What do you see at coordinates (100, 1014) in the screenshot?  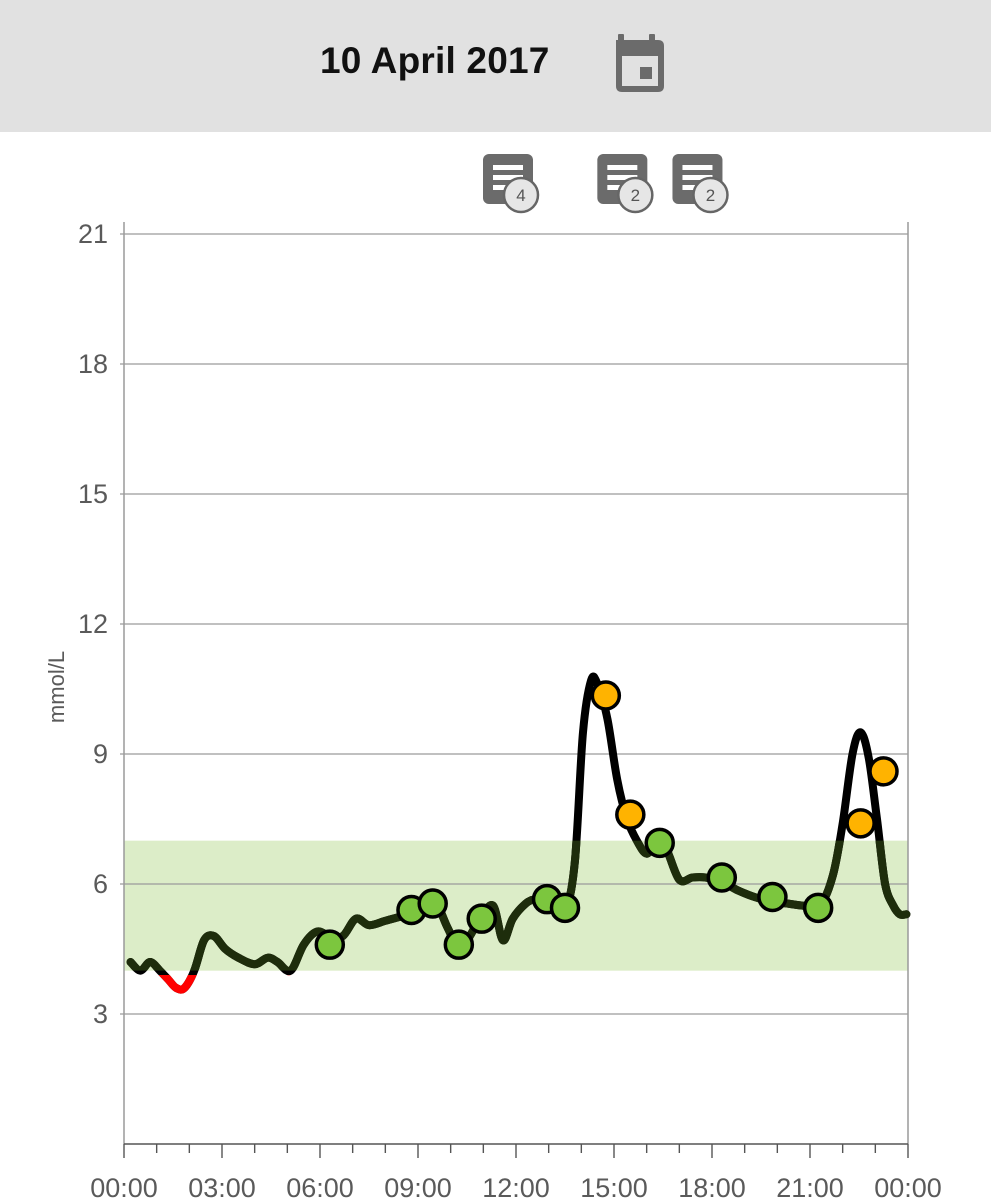 I see `y-tick-label: 3` at bounding box center [100, 1014].